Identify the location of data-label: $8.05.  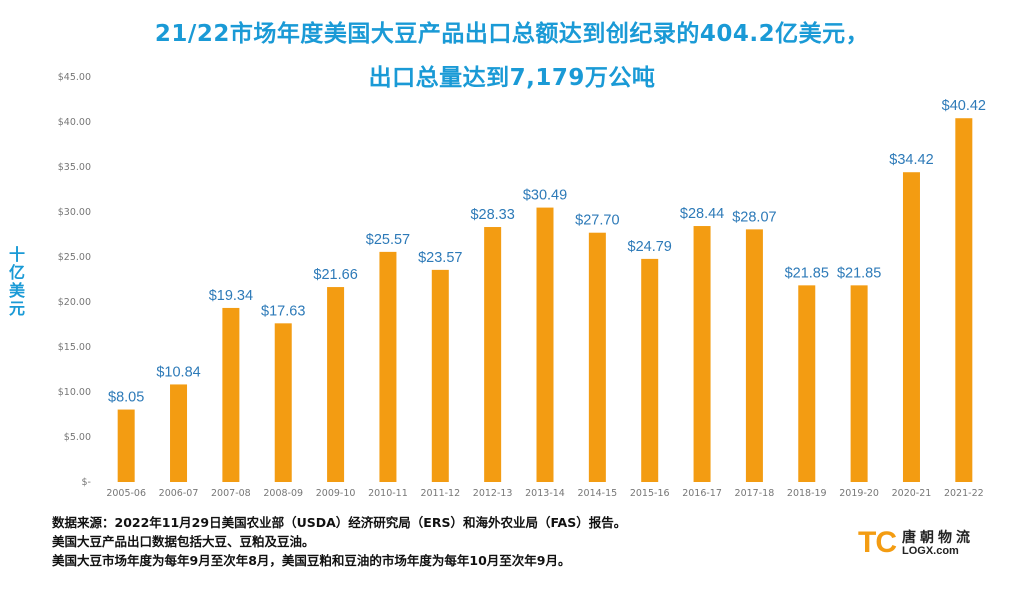
(126, 398).